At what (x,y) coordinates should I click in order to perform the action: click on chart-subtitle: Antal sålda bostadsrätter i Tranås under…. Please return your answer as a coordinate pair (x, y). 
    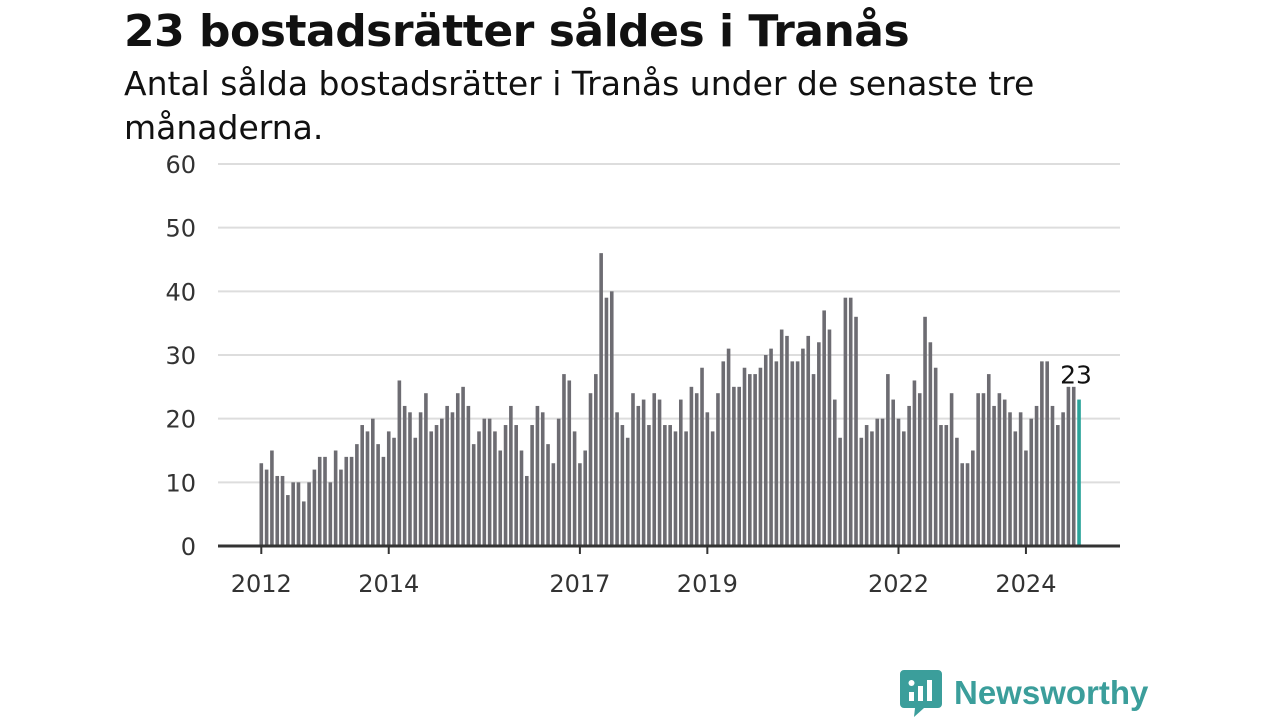
    Looking at the image, I should click on (579, 105).